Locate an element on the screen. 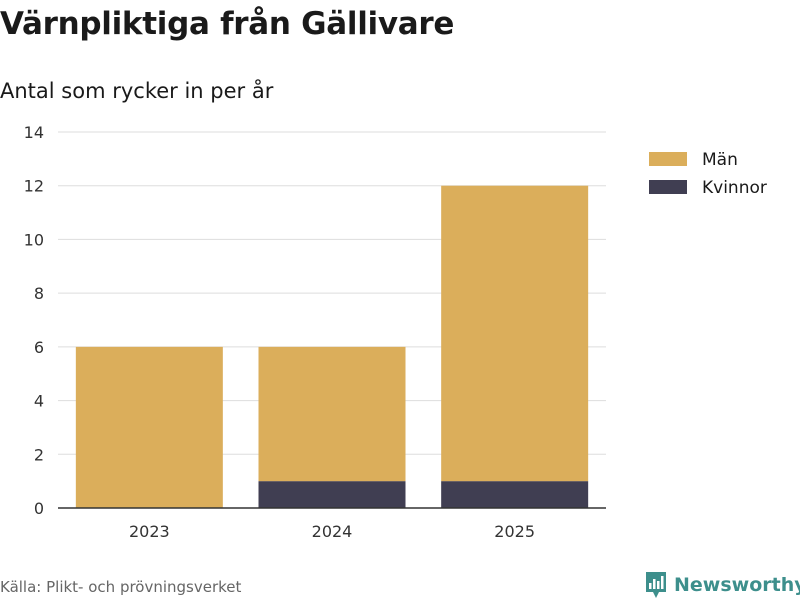 This screenshot has height=600, width=800. newsworthy-logo: Newsworthy is located at coordinates (722, 585).